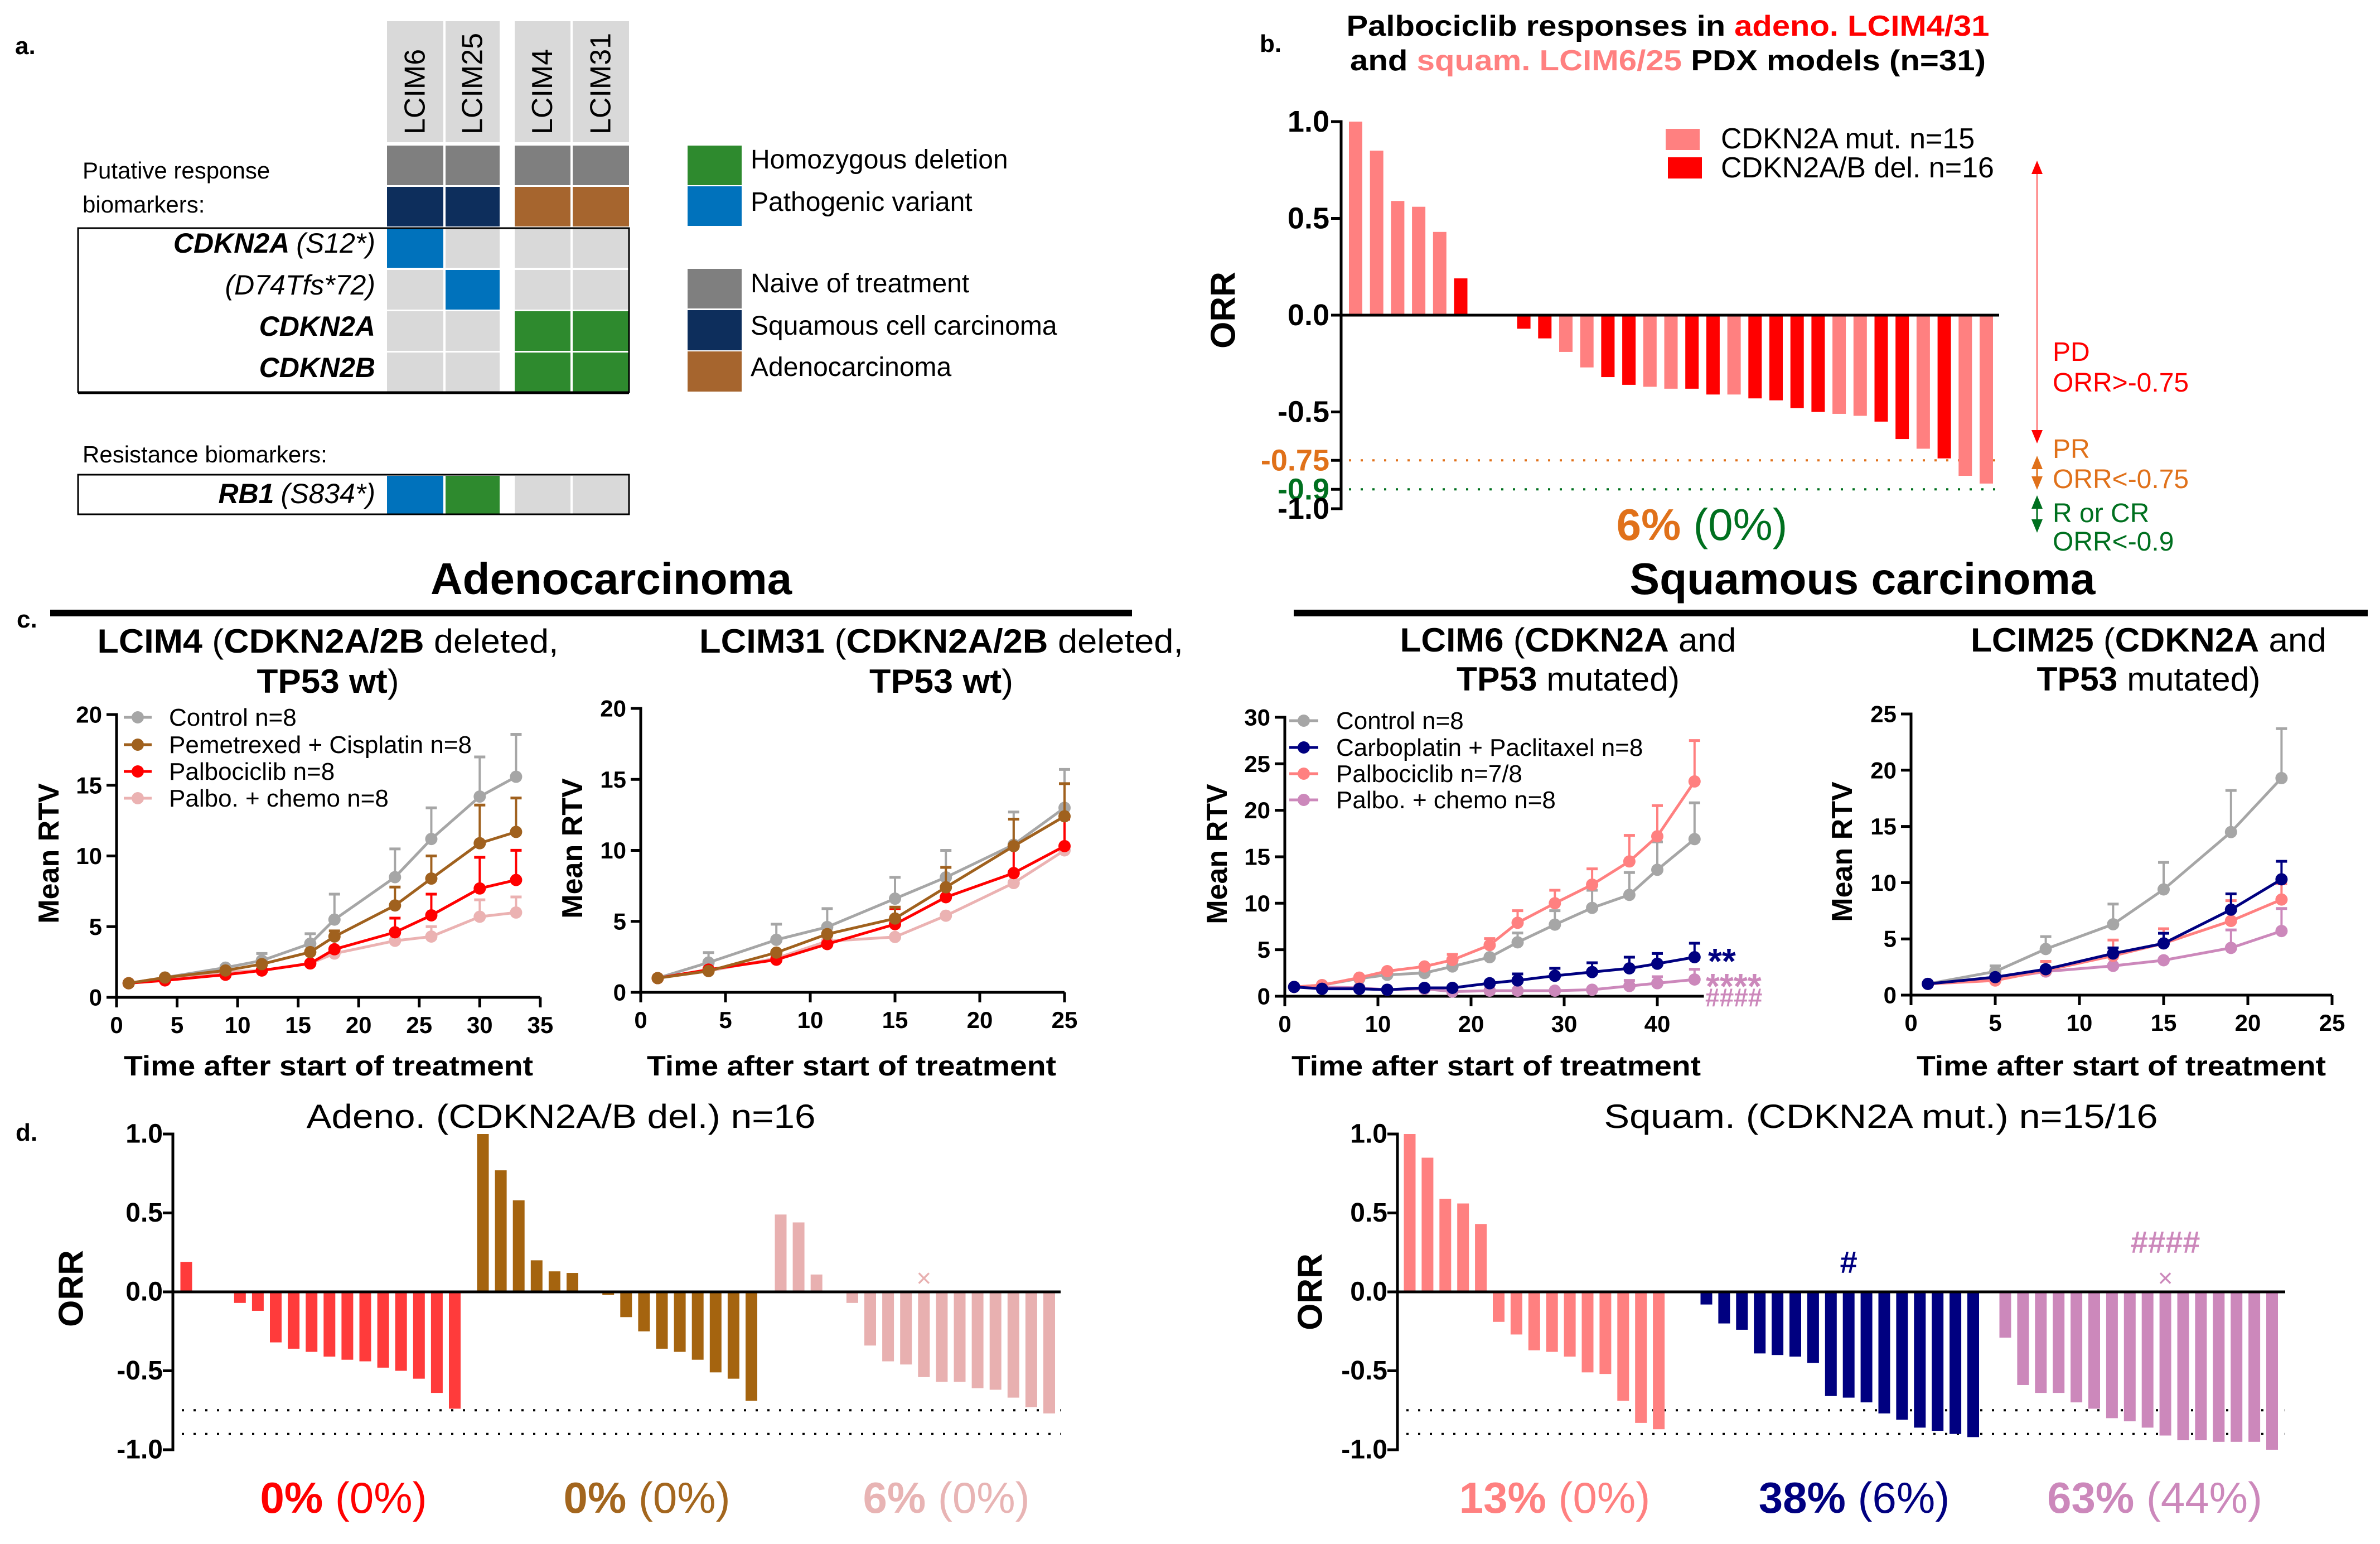  I want to click on gene-symbol: CDKN2A, so click(231, 243).